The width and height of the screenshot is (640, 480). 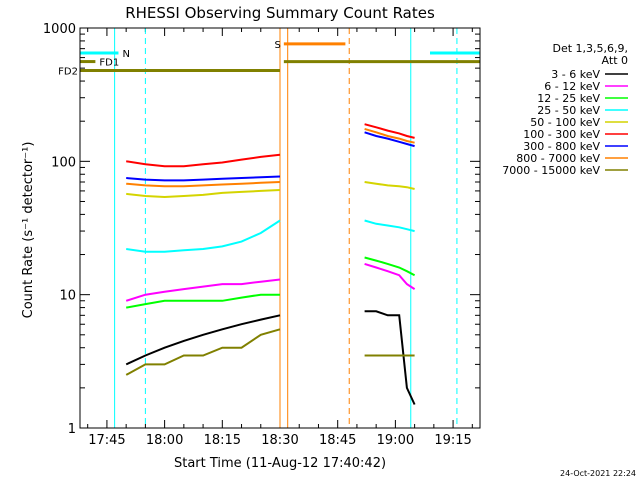 I want to click on x-tick-label: 19:00, so click(x=395, y=440).